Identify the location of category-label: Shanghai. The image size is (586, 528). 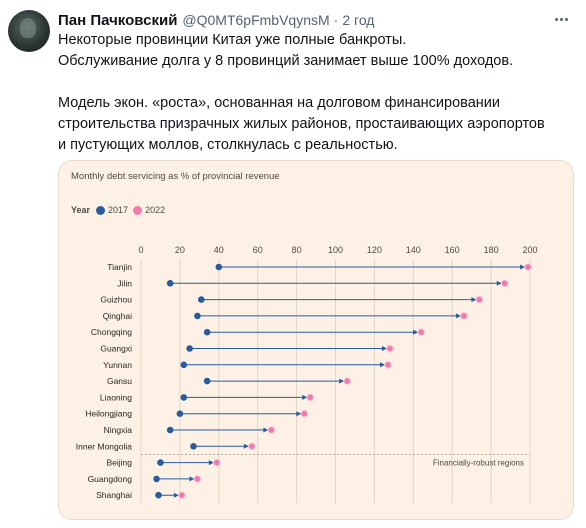
(114, 495).